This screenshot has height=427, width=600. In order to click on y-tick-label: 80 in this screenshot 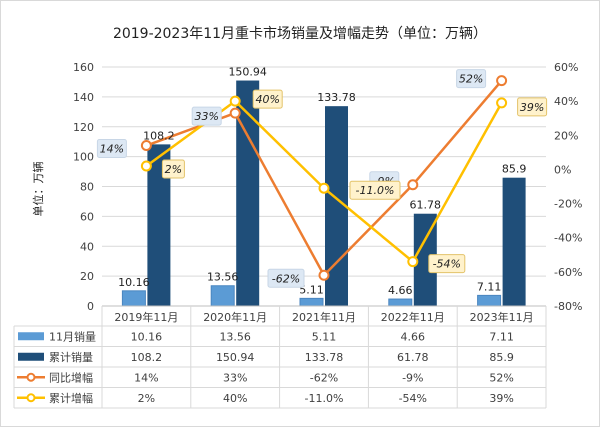, I will do `click(87, 187)`.